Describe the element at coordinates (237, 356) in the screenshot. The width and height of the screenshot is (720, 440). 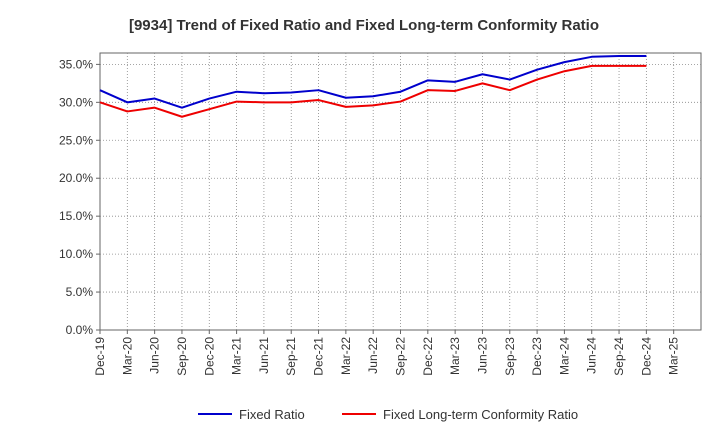
I see `x-tick-label: Mar-21` at that location.